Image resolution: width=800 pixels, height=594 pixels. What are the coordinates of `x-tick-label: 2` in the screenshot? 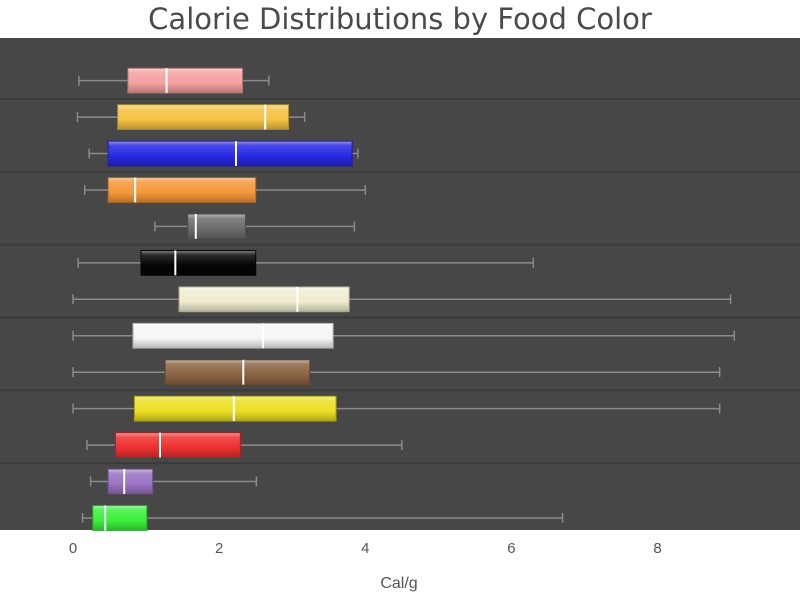 It's located at (219, 548).